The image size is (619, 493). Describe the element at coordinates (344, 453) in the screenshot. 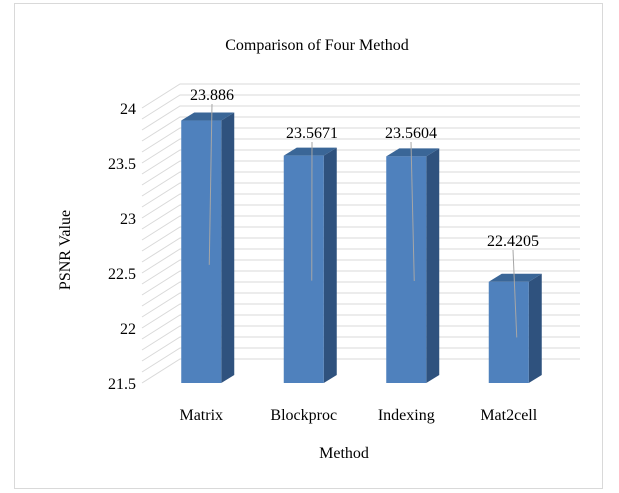

I see `x-axis-label: Method` at that location.